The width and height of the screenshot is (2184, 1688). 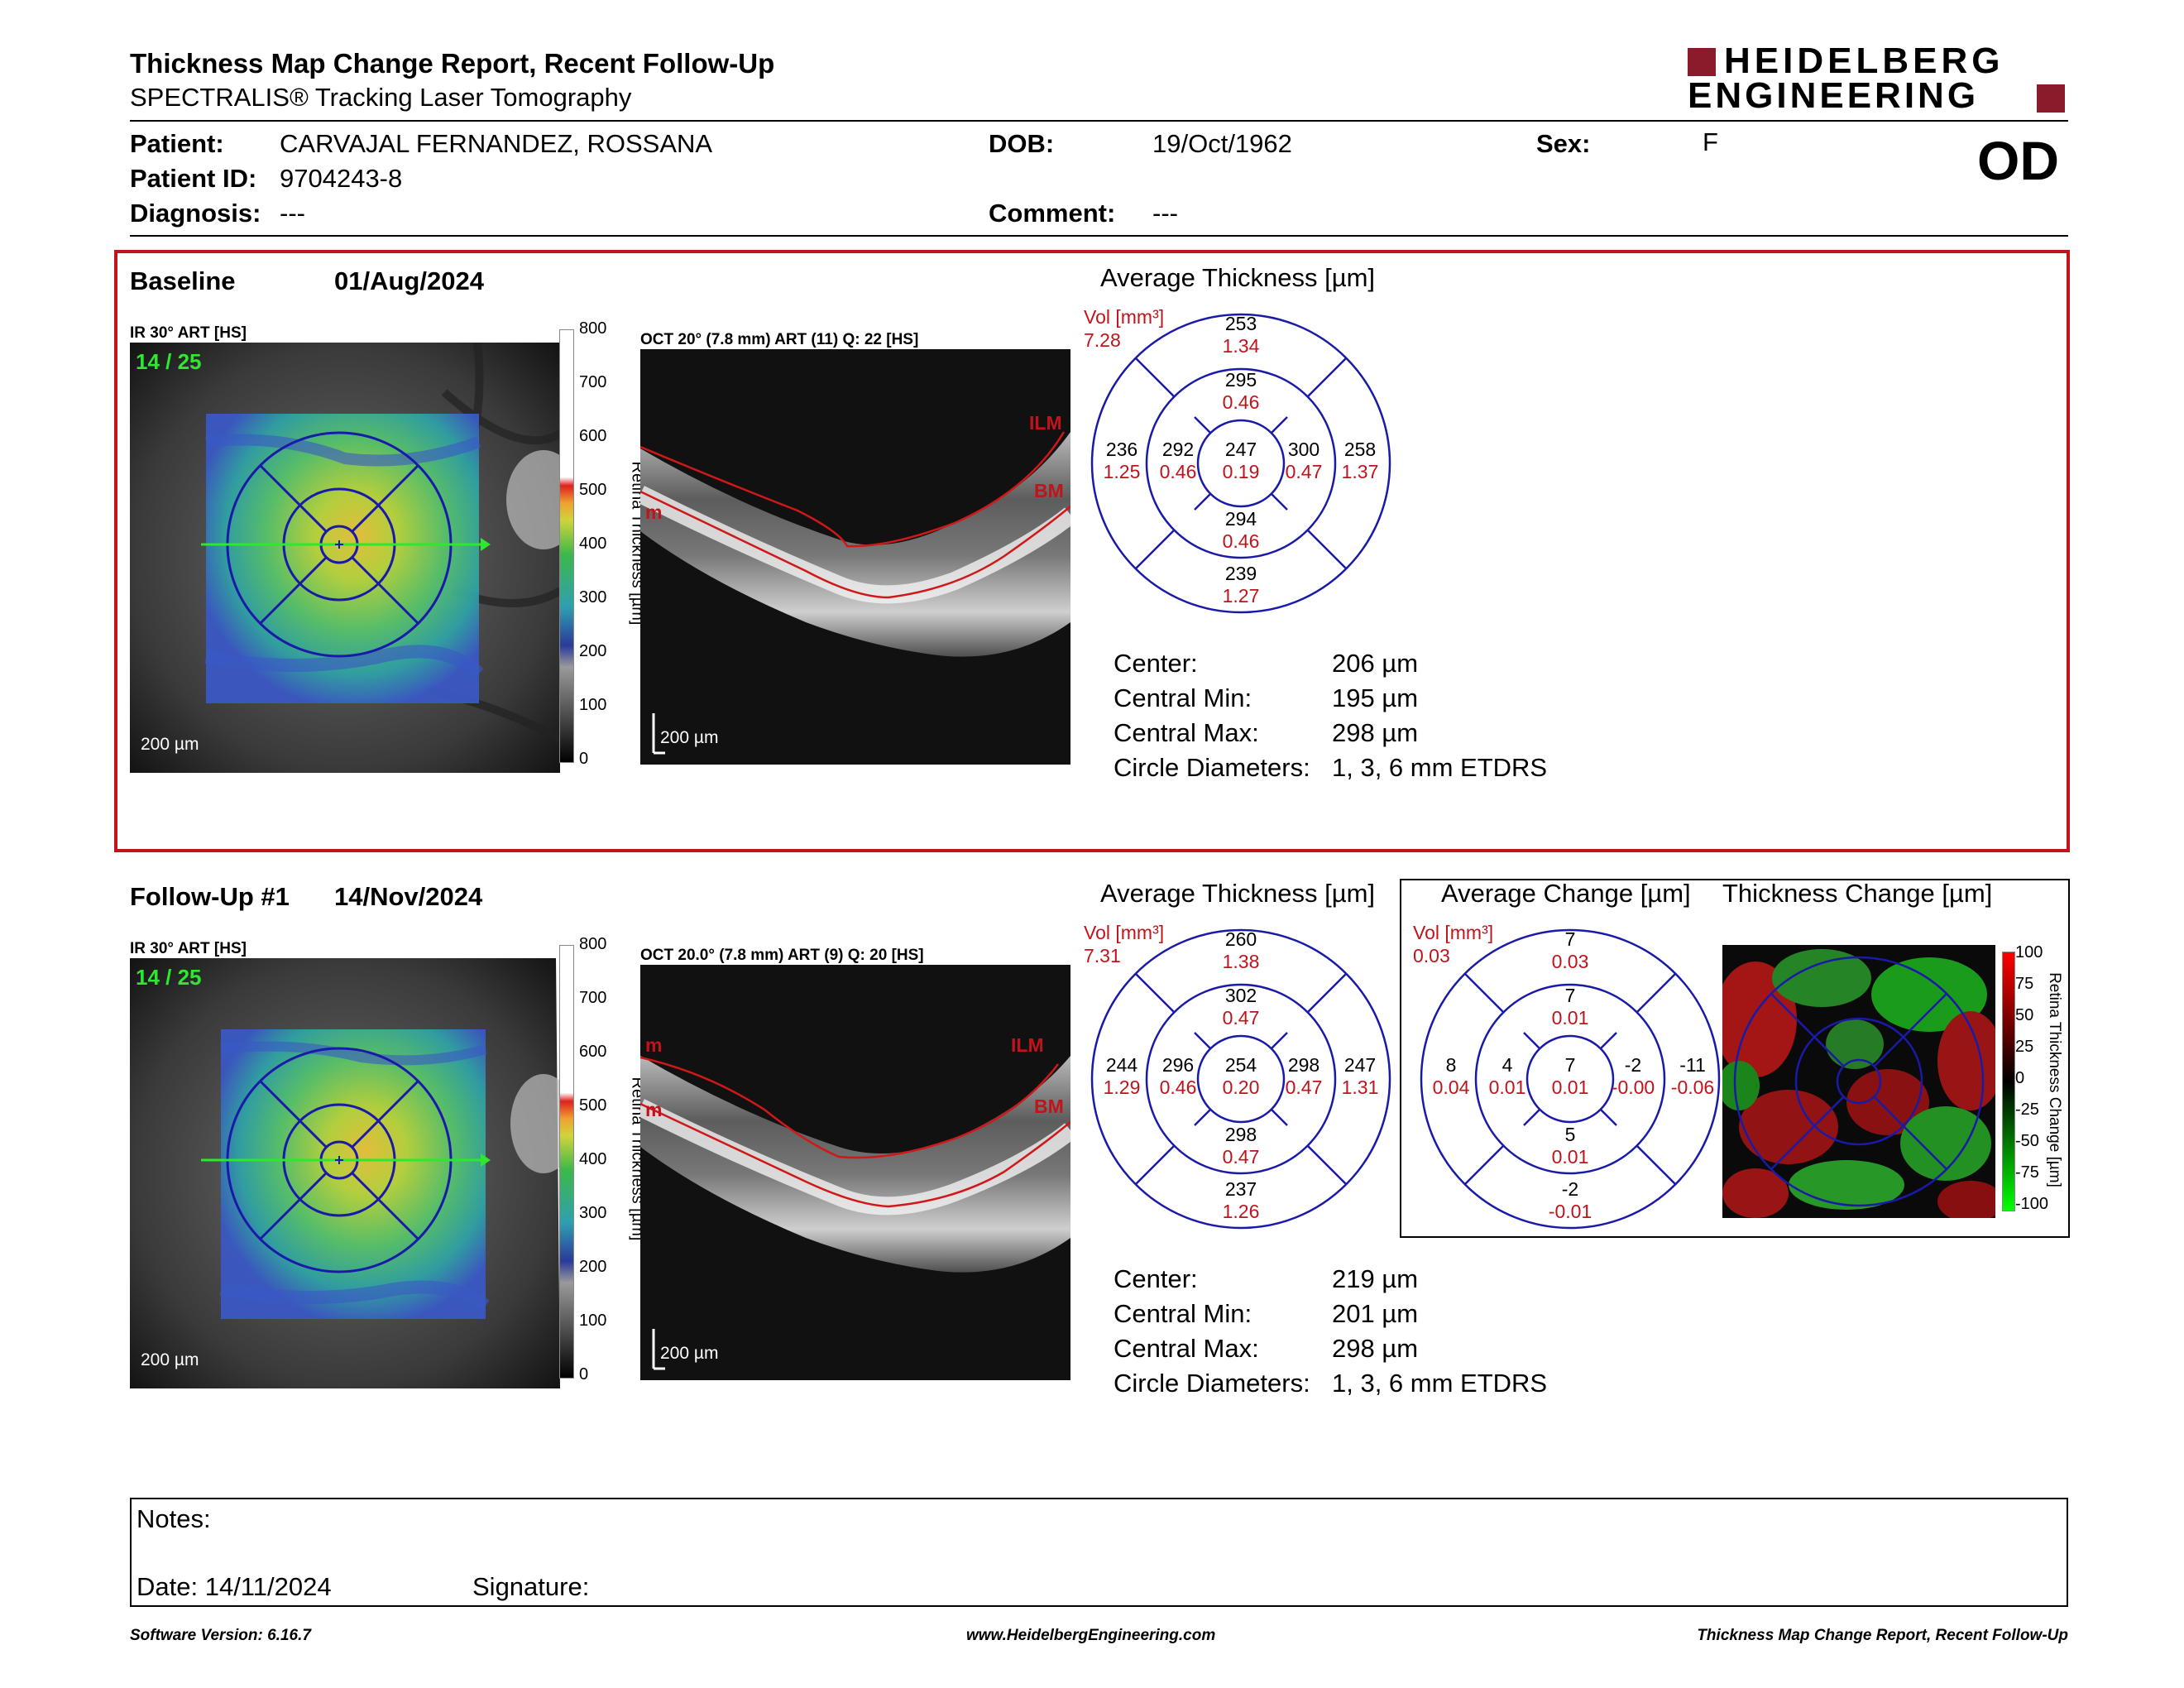 I want to click on followup-max-label: Central Max:, so click(x=1186, y=1348).